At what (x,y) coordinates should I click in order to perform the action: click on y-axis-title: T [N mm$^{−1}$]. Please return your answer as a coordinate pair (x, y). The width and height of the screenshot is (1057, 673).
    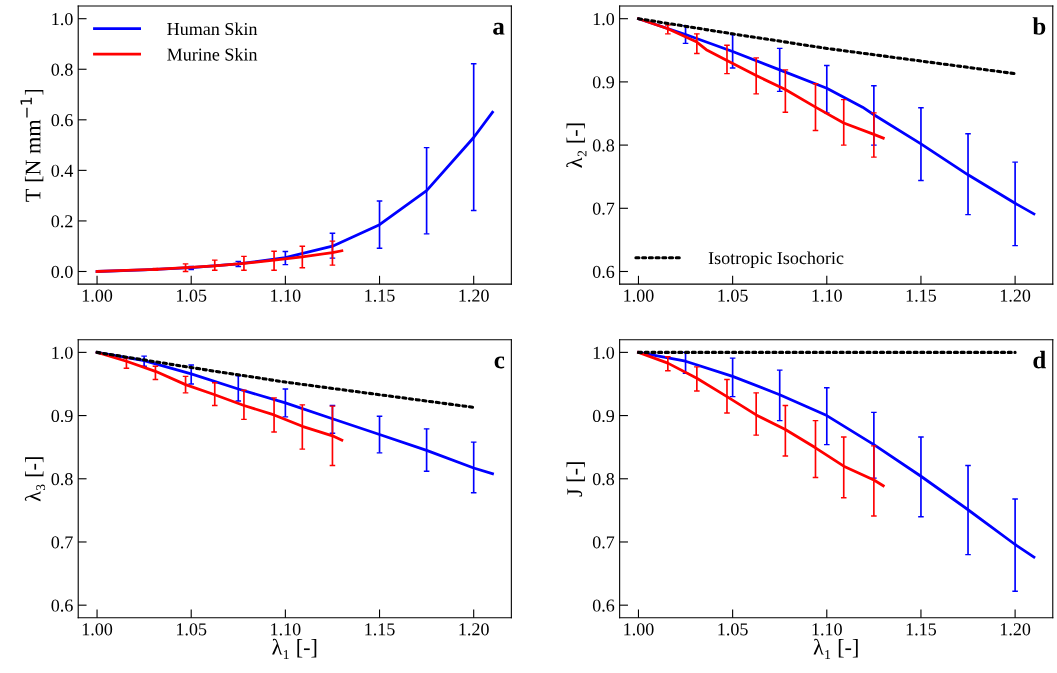
    Looking at the image, I should click on (32, 145).